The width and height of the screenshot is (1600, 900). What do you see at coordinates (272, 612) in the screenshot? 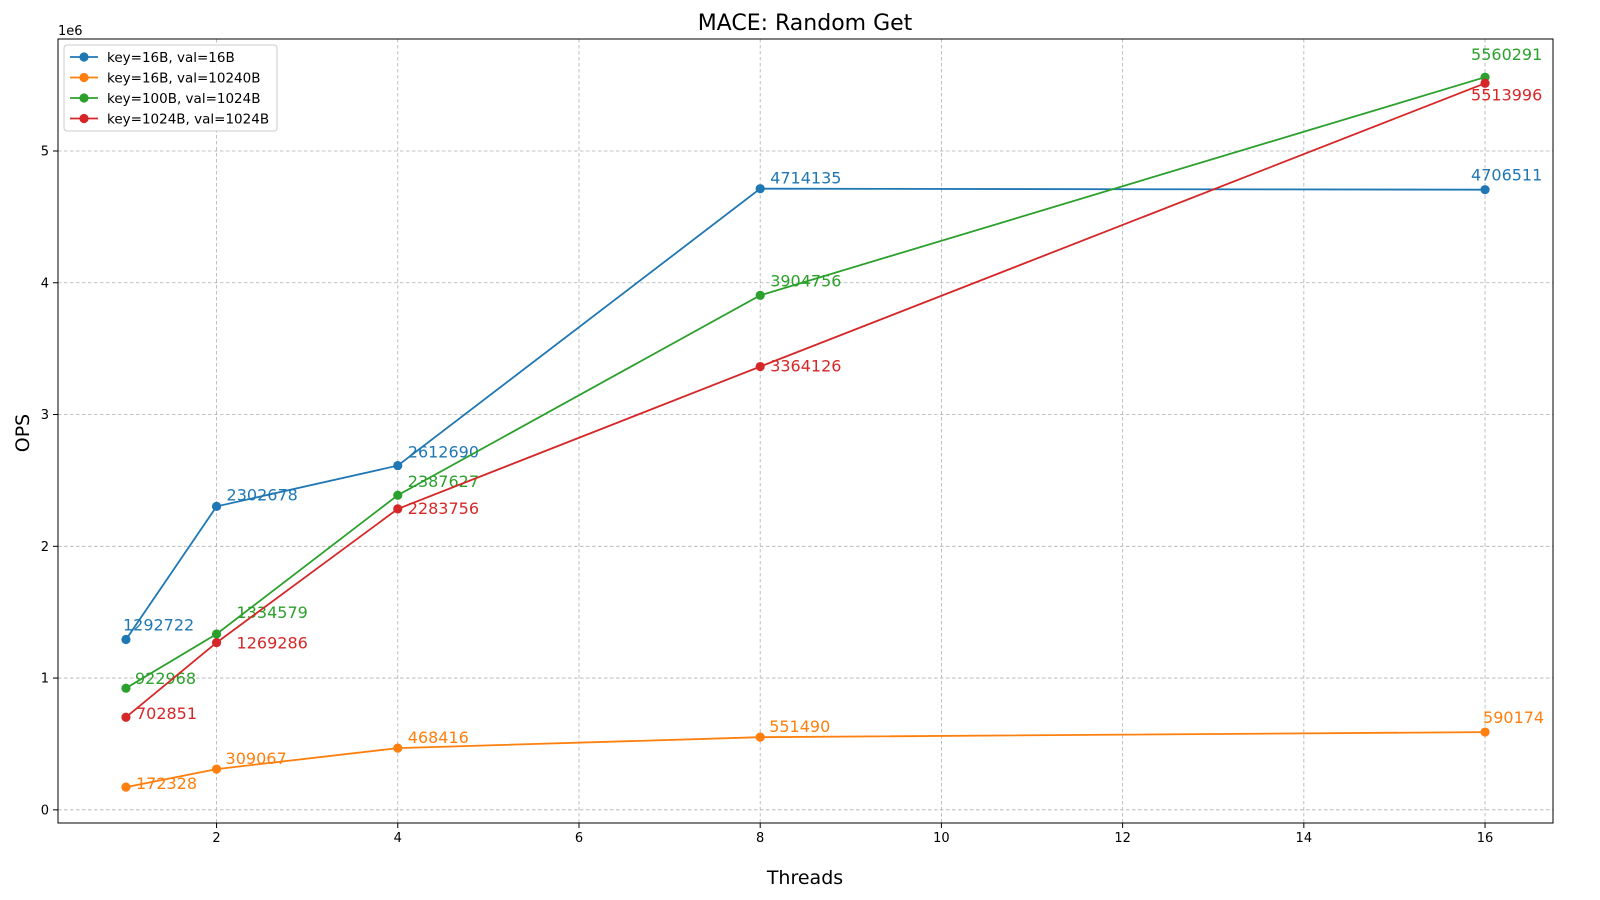
I see `data-label: 1334579` at bounding box center [272, 612].